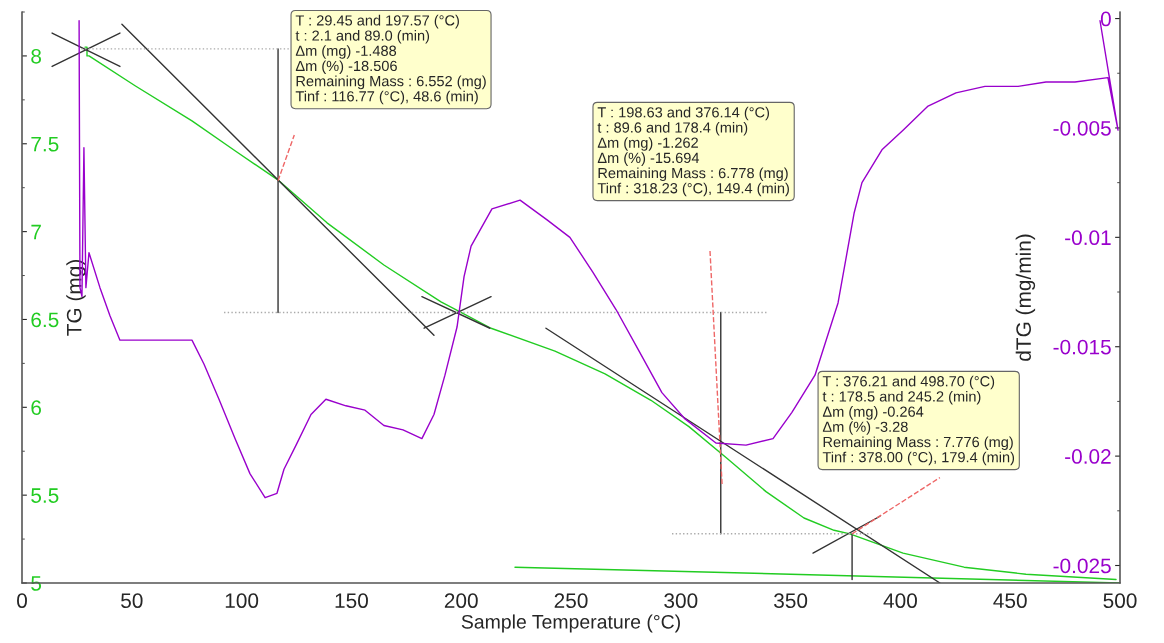 The width and height of the screenshot is (1164, 643). Describe the element at coordinates (390, 59) in the screenshot. I see `annotation: T : 29.45 and 197.57 (°C) t : 2.1 and 89.0 (min) Δm (mg) -1.488 Δm (%) -18.506 Remaining Mass : 6.552 (mg) Tinf : 116.77 (°C), 48.6 (min)` at that location.